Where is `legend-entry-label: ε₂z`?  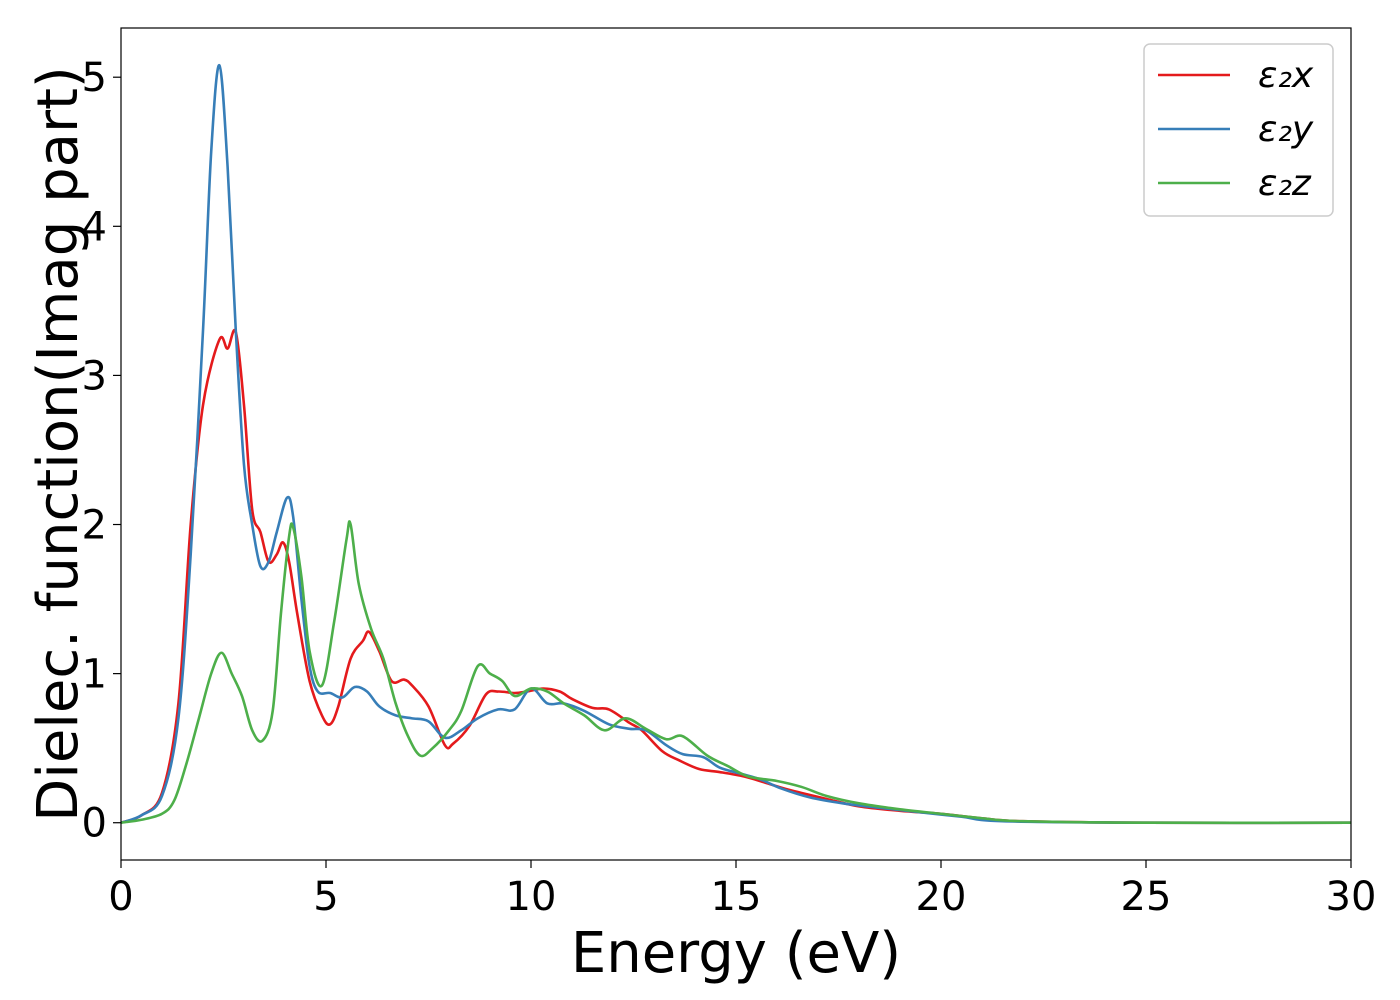
legend-entry-label: ε₂z is located at coordinates (1285, 183).